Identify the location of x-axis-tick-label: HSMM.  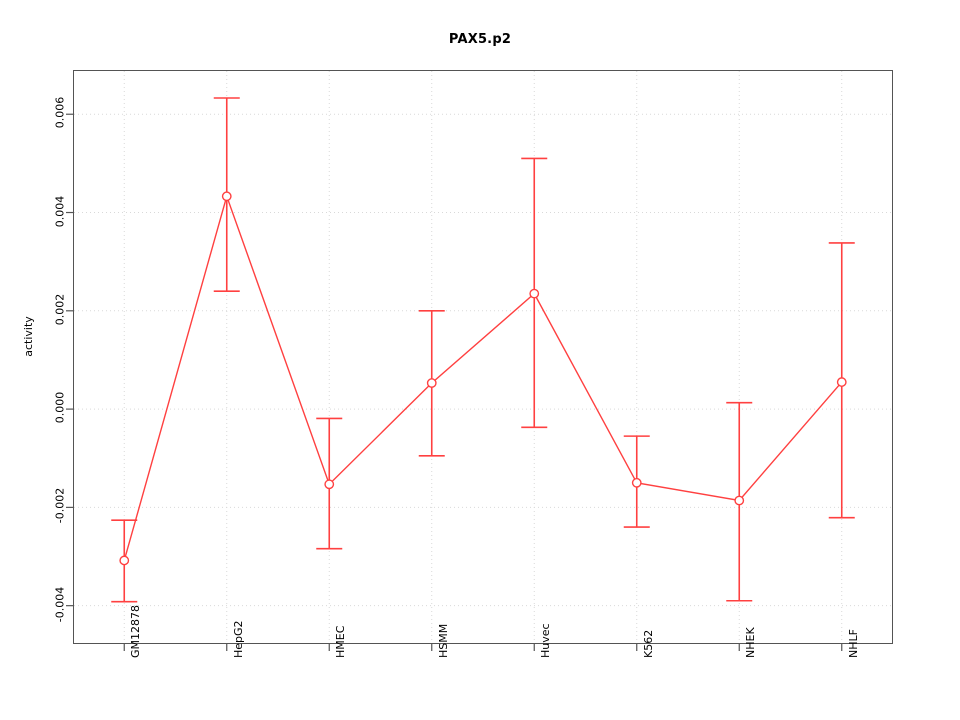
(443, 640).